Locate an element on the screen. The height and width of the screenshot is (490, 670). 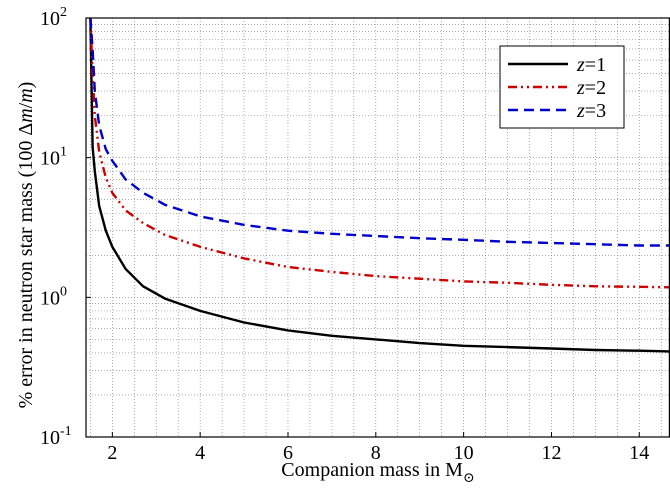
x-axis-label: Companion mass in M⊙ is located at coordinates (377, 472).